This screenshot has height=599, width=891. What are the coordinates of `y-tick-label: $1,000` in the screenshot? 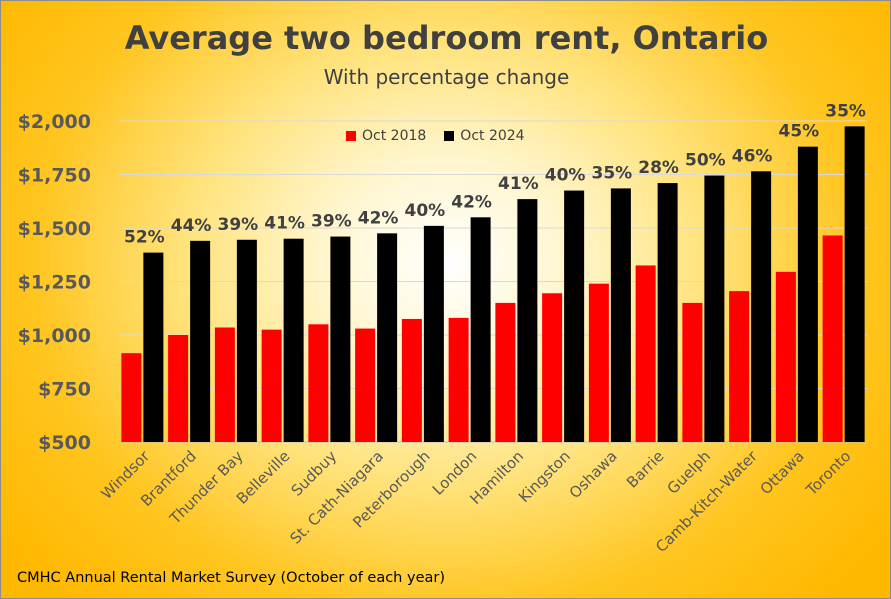 It's located at (54, 336).